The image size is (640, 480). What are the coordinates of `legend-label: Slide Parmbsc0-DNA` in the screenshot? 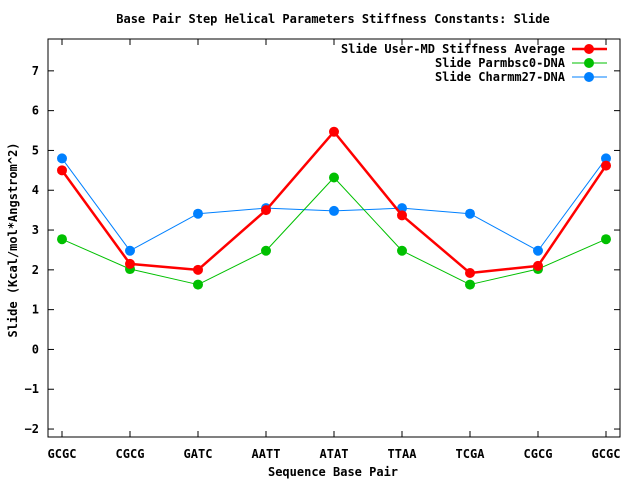 It's located at (500, 63).